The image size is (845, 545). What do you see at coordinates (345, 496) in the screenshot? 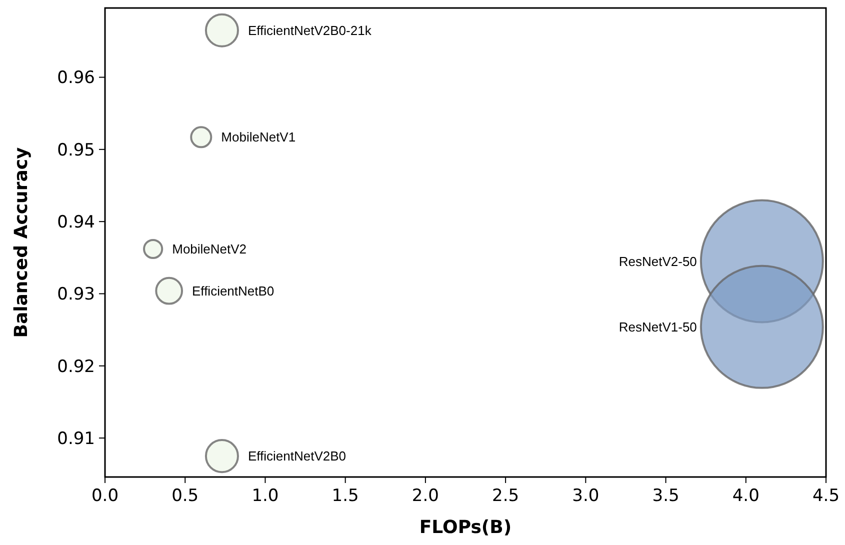
I see `x-tick-label: 1.5` at bounding box center [345, 496].